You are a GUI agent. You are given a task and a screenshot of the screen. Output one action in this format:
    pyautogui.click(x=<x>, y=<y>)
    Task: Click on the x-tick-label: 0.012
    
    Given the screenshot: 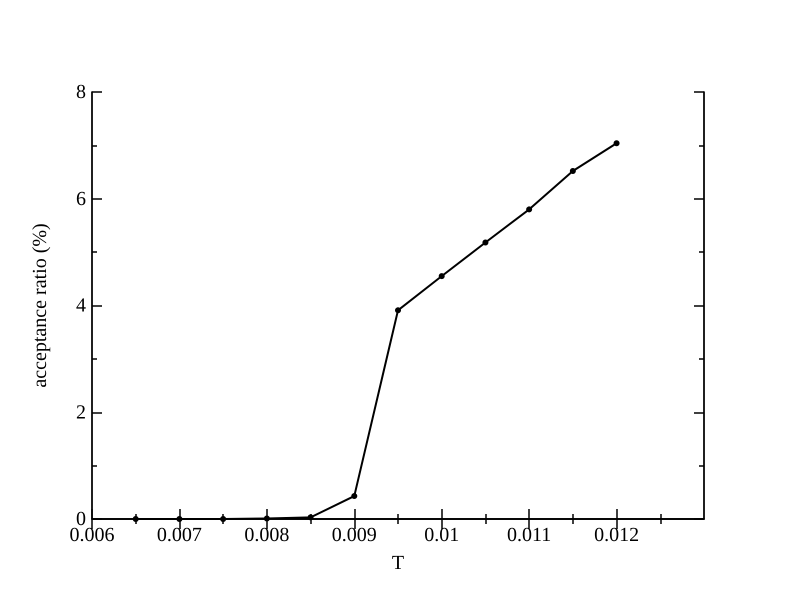 What is the action you would take?
    pyautogui.click(x=617, y=535)
    